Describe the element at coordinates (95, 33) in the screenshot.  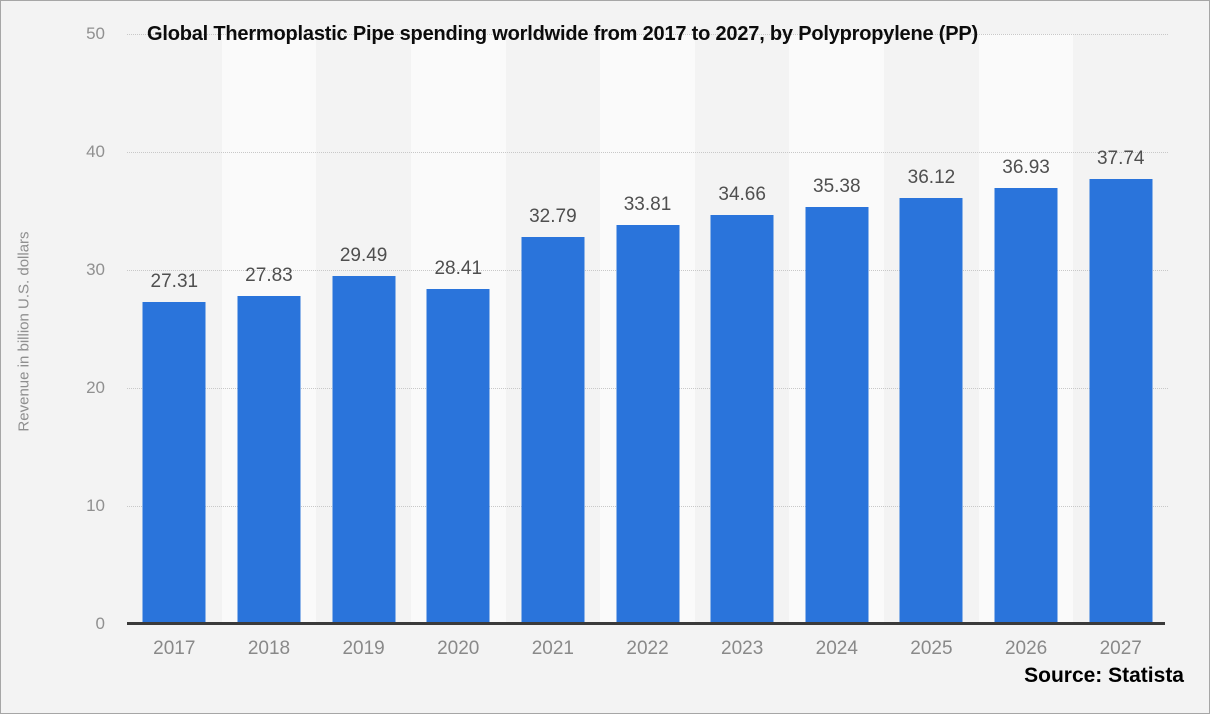
I see `y-tick-label: 50` at that location.